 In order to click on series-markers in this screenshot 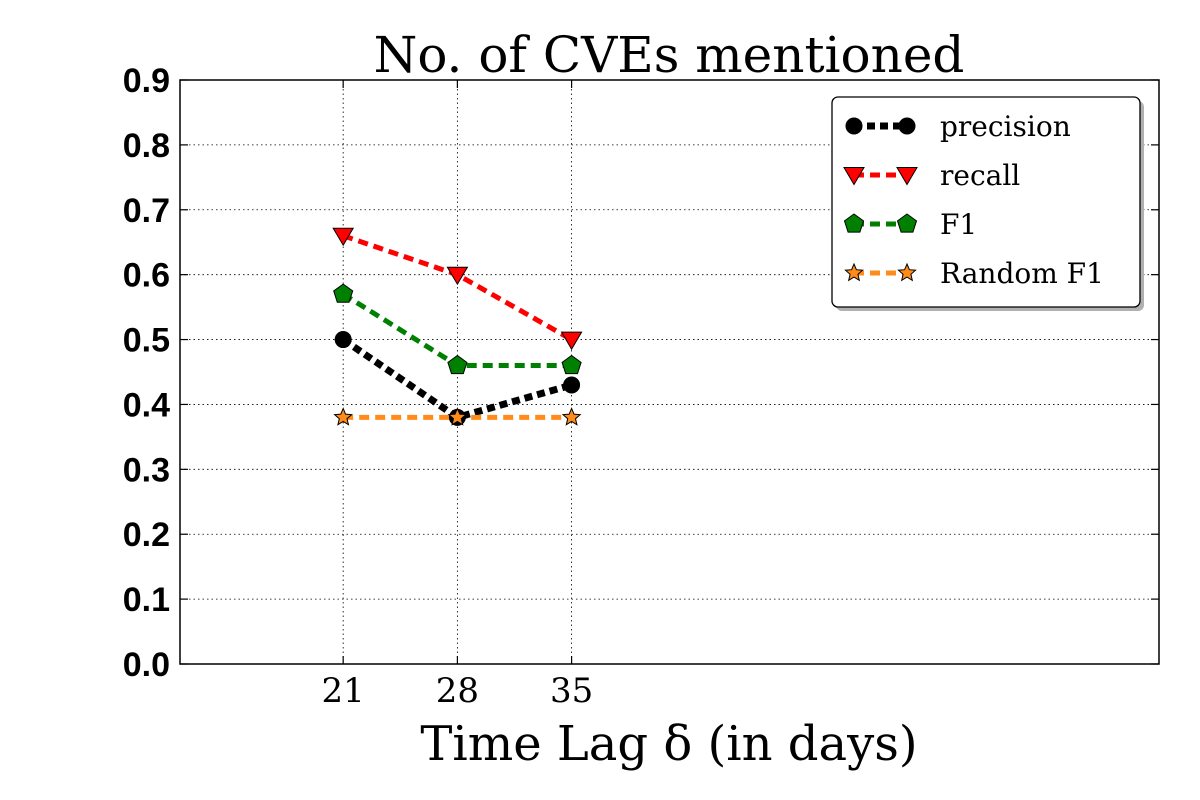, I will do `click(457, 326)`.